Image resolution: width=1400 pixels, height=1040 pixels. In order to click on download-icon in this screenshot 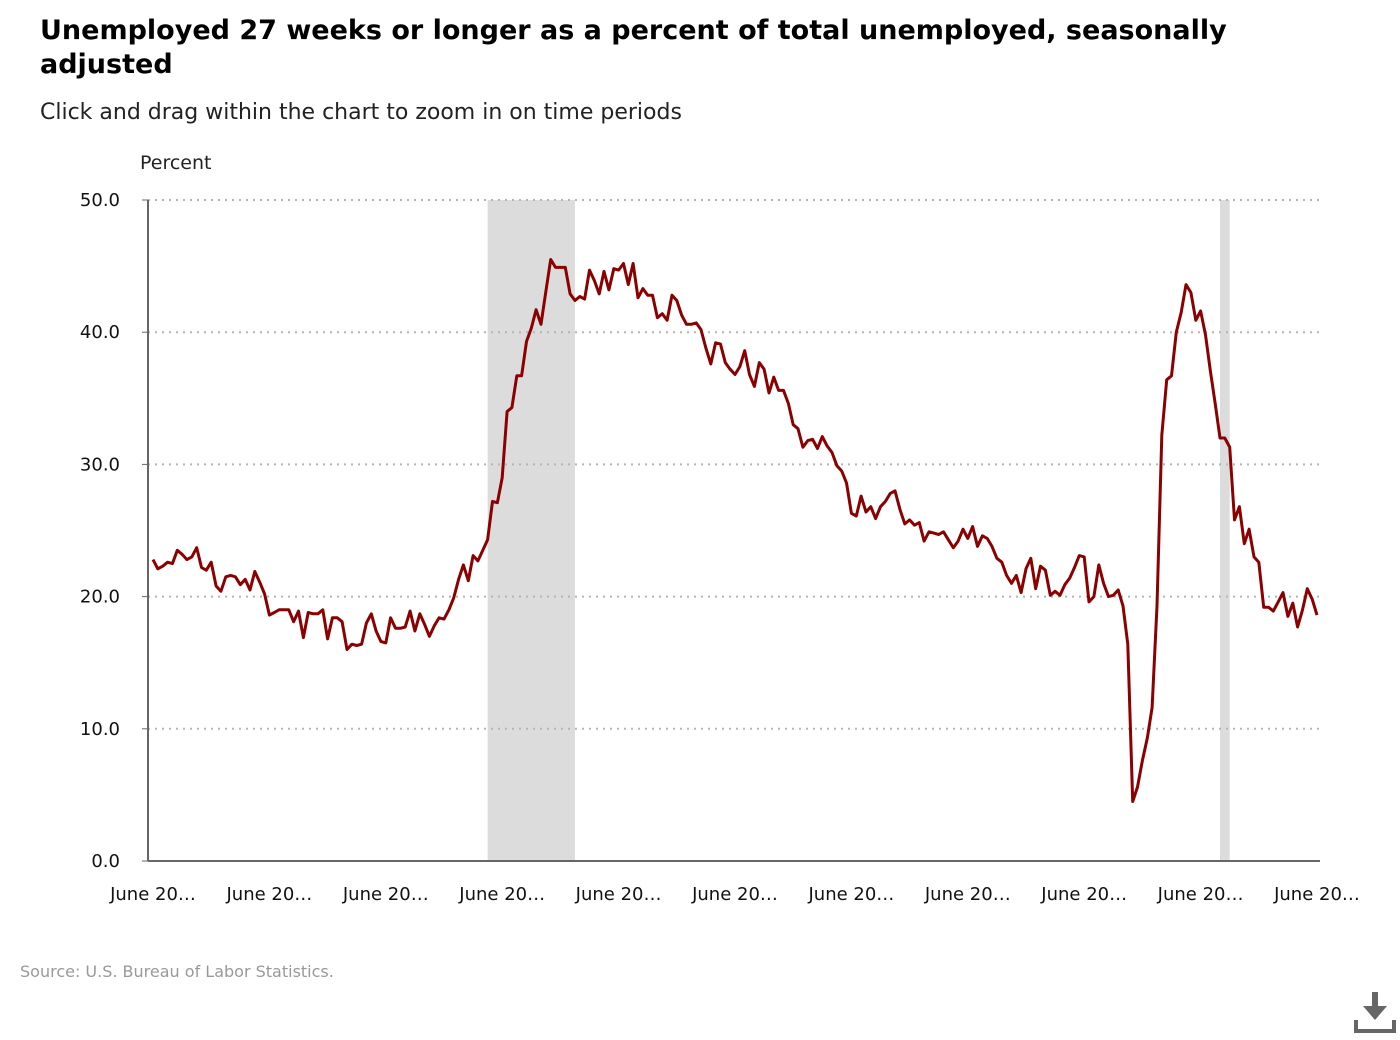, I will do `click(1374, 1012)`.